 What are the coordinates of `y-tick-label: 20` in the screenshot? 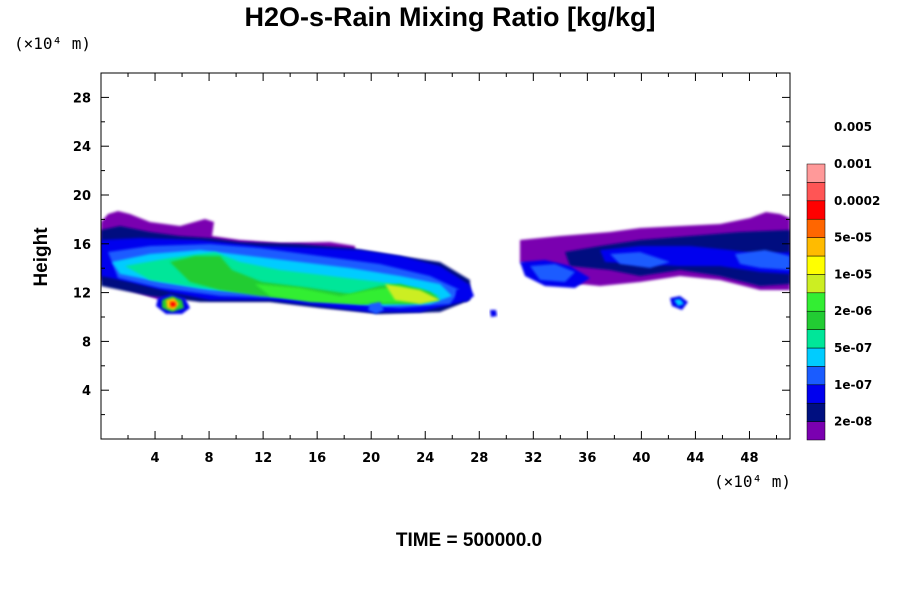 It's located at (82, 196).